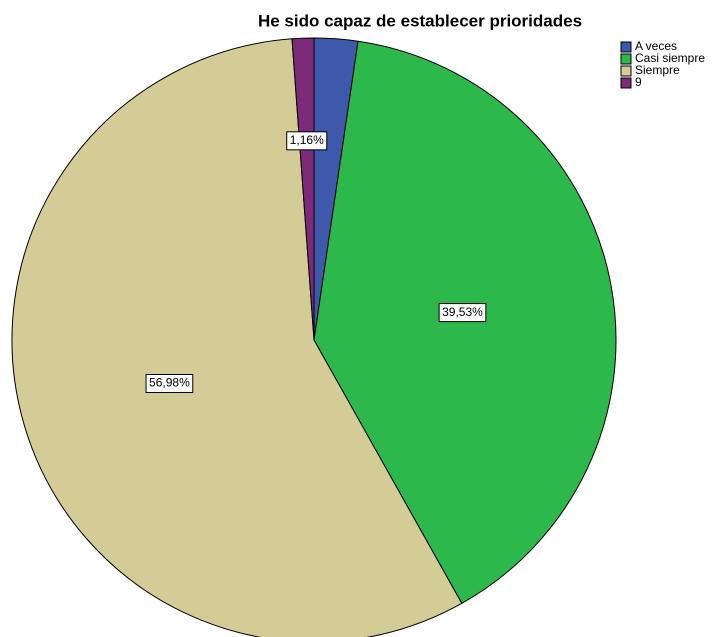  What do you see at coordinates (303, 189) in the screenshot?
I see `pie-slice` at bounding box center [303, 189].